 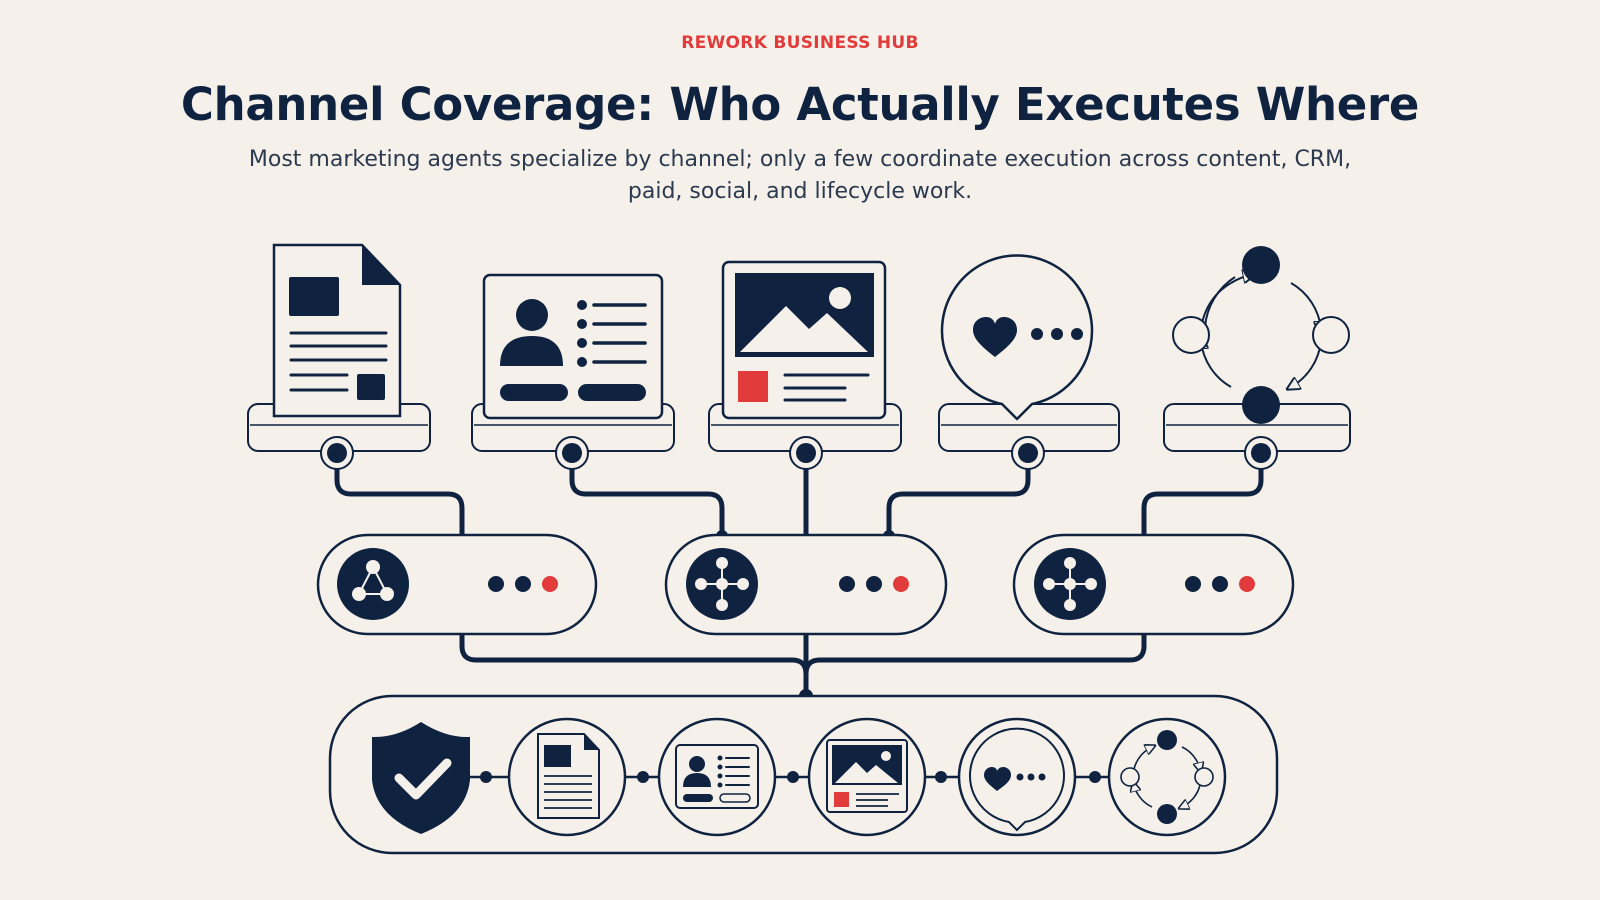 What do you see at coordinates (421, 778) in the screenshot?
I see `shield-check-icon` at bounding box center [421, 778].